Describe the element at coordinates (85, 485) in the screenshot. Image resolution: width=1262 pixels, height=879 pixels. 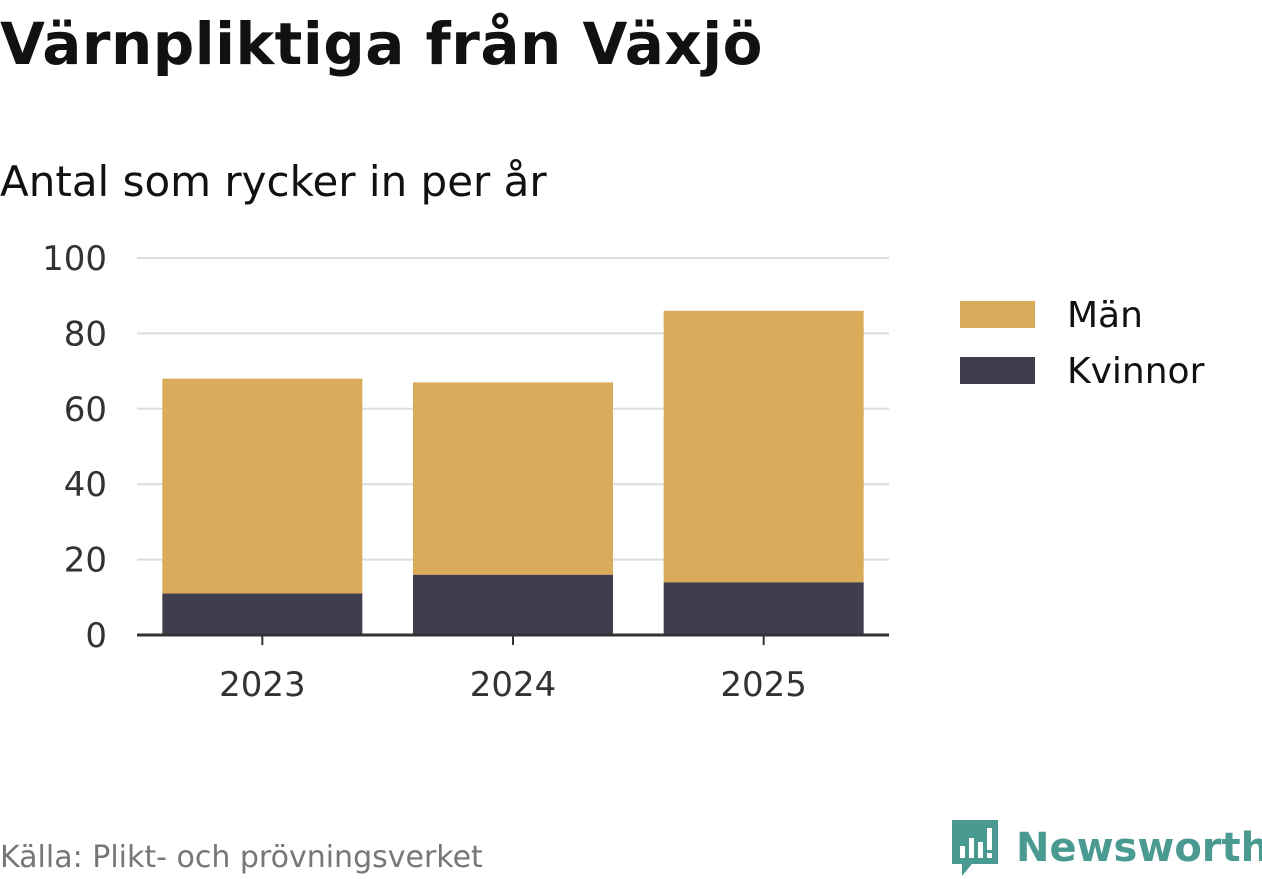
I see `y-tick-label-40: 40` at that location.